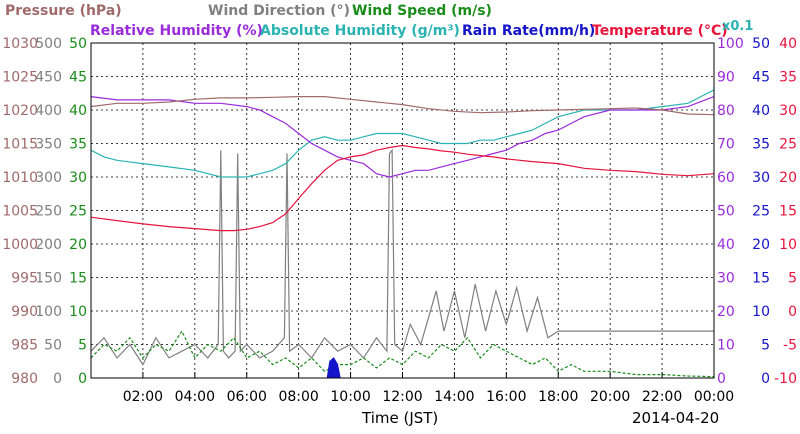 This screenshot has width=800, height=434. Describe the element at coordinates (48, 212) in the screenshot. I see `ytick-wind-direction: 250` at that location.